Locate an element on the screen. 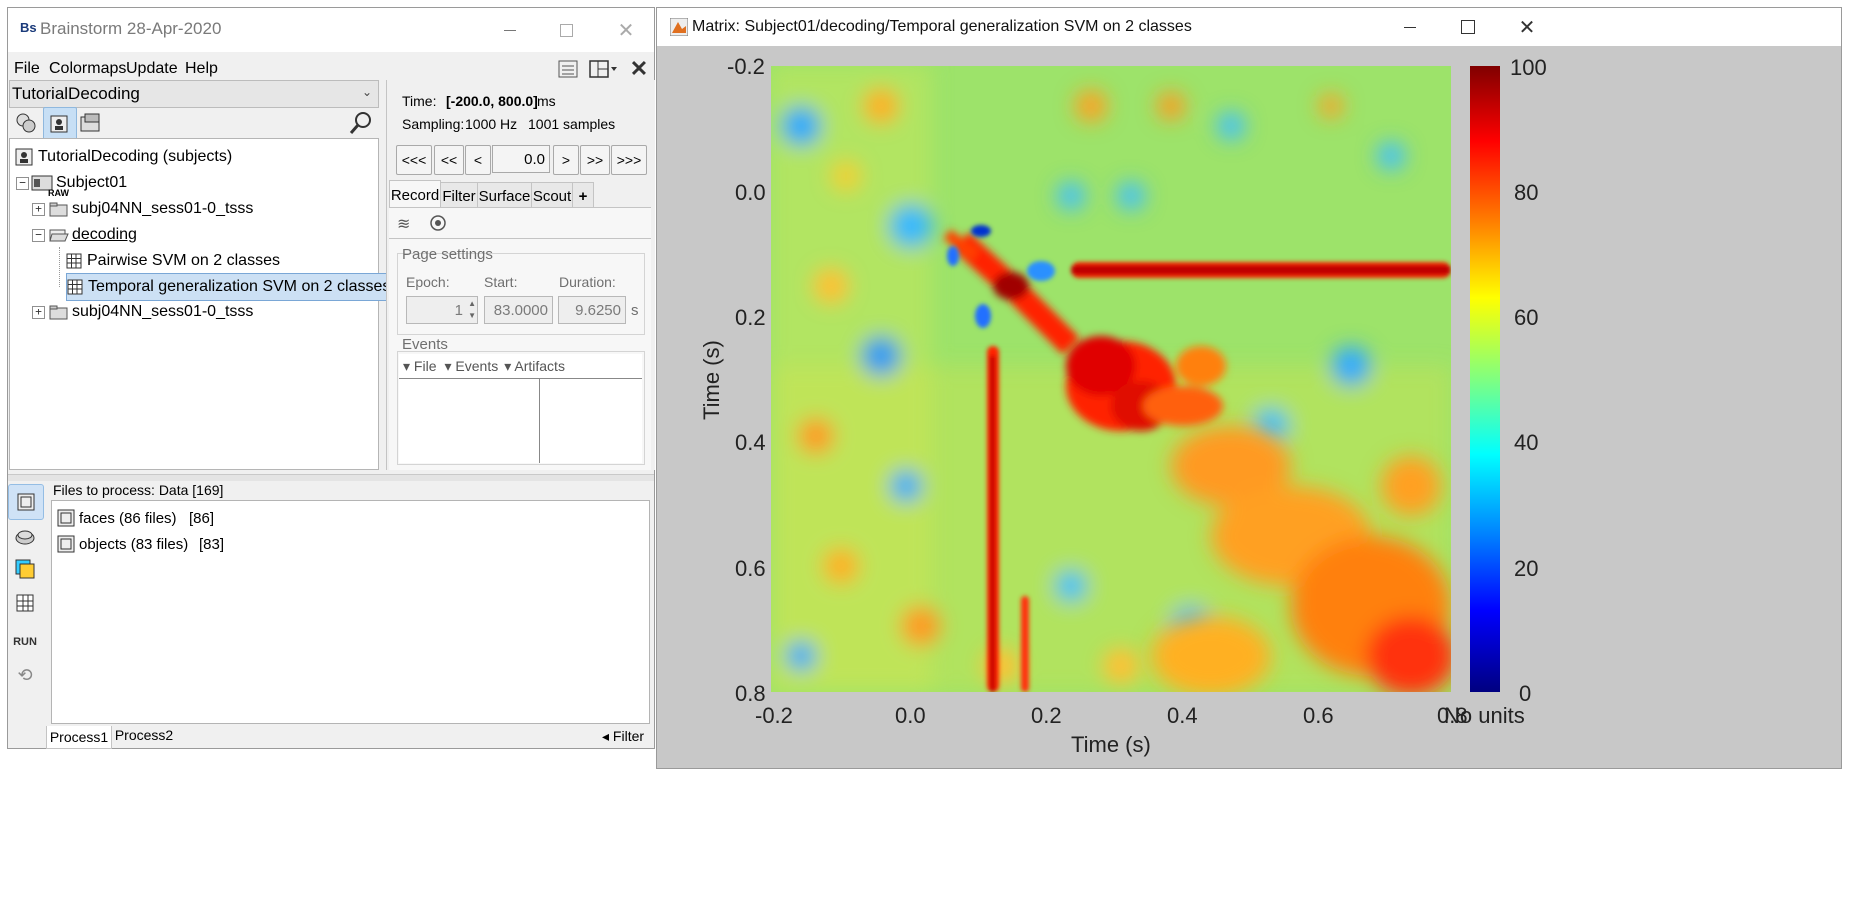 Image resolution: width=1849 pixels, height=922 pixels. nav-forward-button: > is located at coordinates (566, 160).